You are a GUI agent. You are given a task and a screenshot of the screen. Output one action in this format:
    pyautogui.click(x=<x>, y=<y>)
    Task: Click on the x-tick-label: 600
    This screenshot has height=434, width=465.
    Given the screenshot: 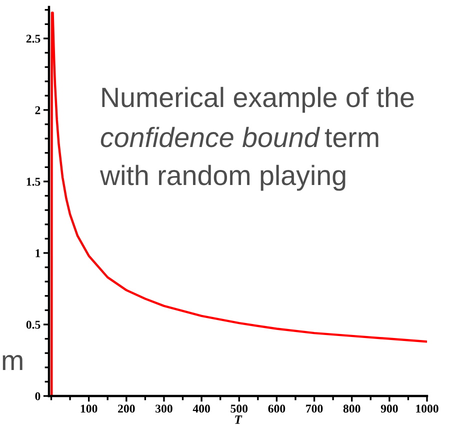 What is the action you would take?
    pyautogui.click(x=277, y=408)
    